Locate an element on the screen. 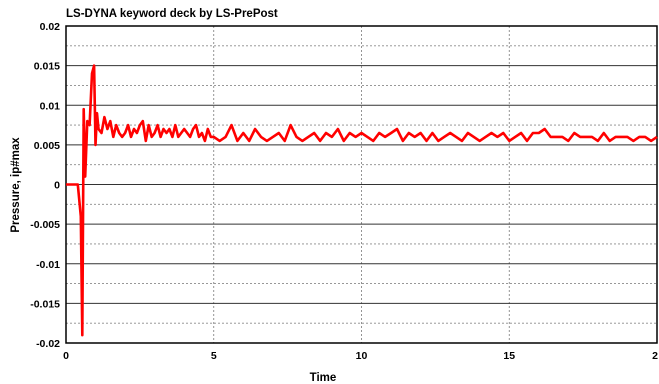 The width and height of the screenshot is (659, 384). y-tick-label: 0.005 is located at coordinates (47, 146).